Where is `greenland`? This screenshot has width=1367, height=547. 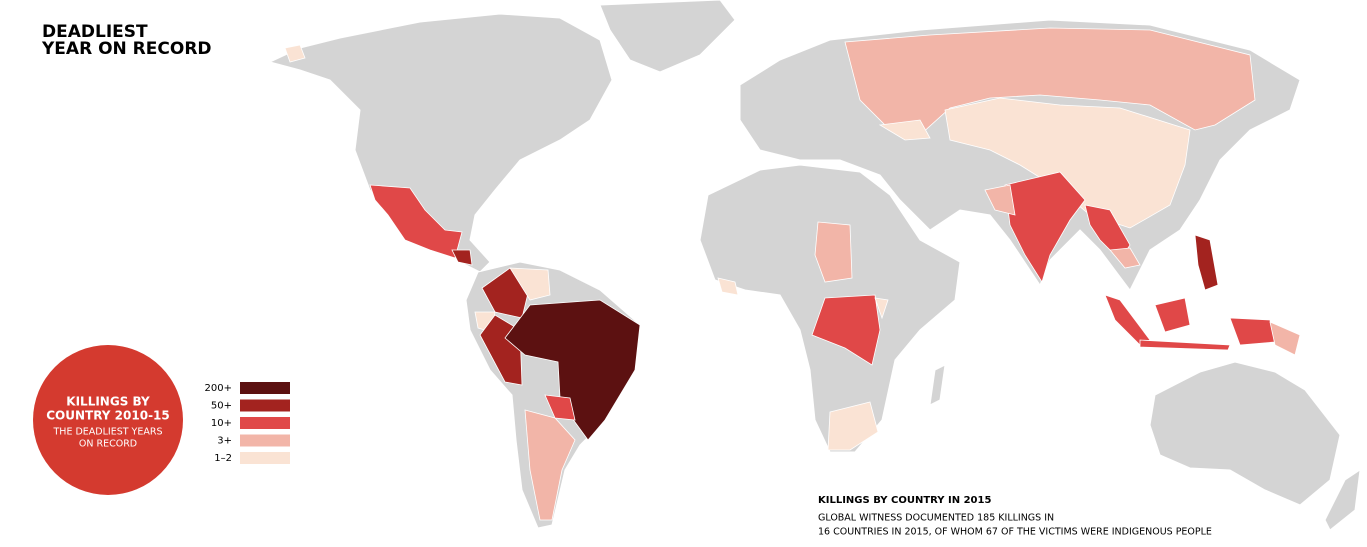
greenland is located at coordinates (667, 36).